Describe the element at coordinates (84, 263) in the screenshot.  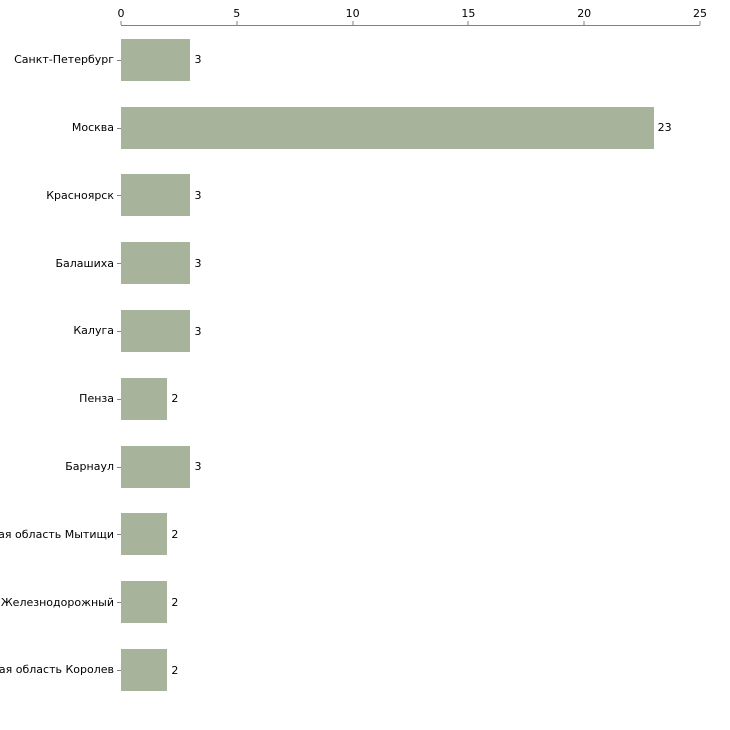
I see `category-label: Балашиха` at that location.